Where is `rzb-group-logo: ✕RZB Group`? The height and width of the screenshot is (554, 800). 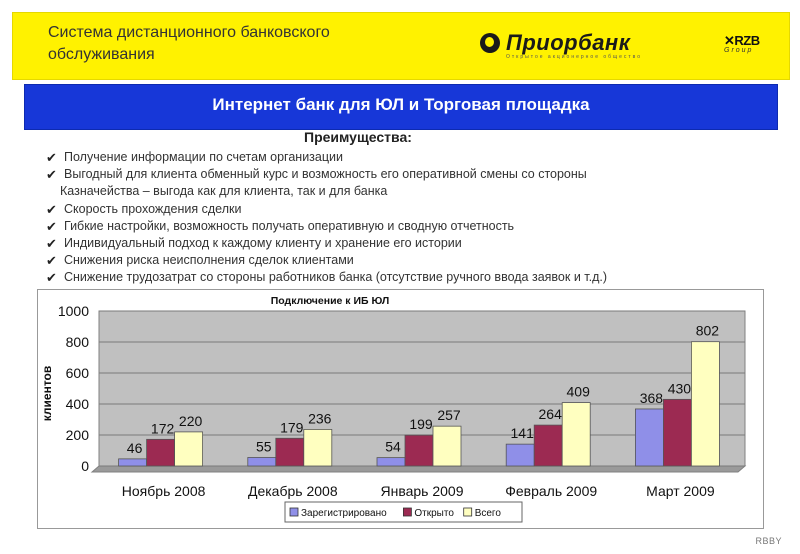 rzb-group-logo: ✕RZB Group is located at coordinates (752, 48).